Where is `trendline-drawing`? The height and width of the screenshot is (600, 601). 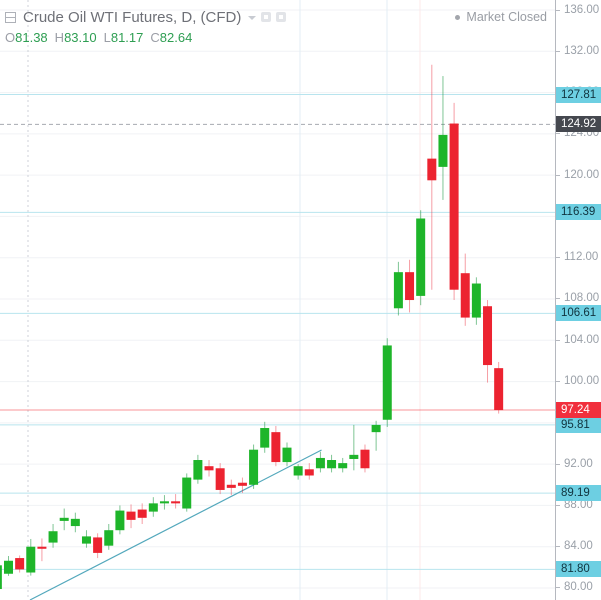 trendline-drawing is located at coordinates (175, 524).